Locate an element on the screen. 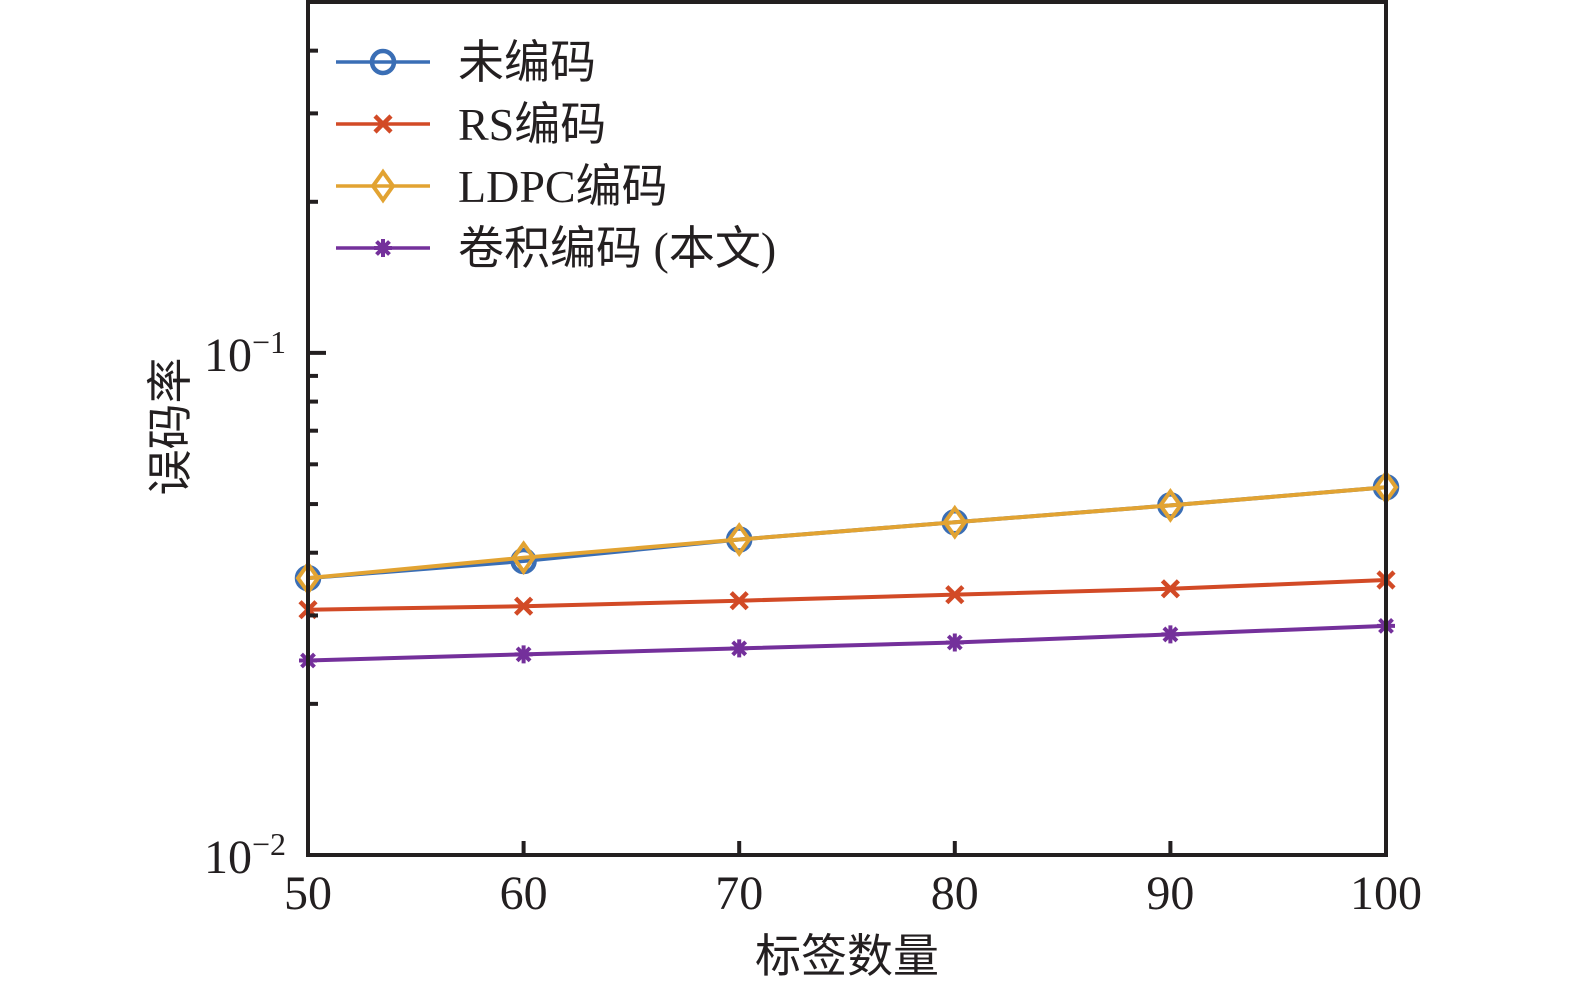 Image resolution: width=1575 pixels, height=982 pixels. x-tick-label: 70 is located at coordinates (739, 893).